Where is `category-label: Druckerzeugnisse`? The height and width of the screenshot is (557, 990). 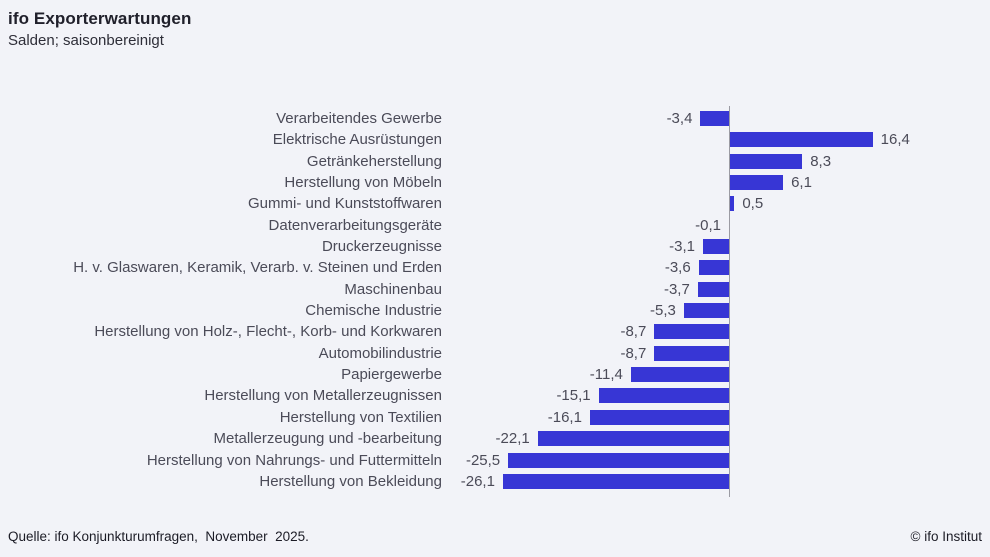 category-label: Druckerzeugnisse is located at coordinates (381, 247).